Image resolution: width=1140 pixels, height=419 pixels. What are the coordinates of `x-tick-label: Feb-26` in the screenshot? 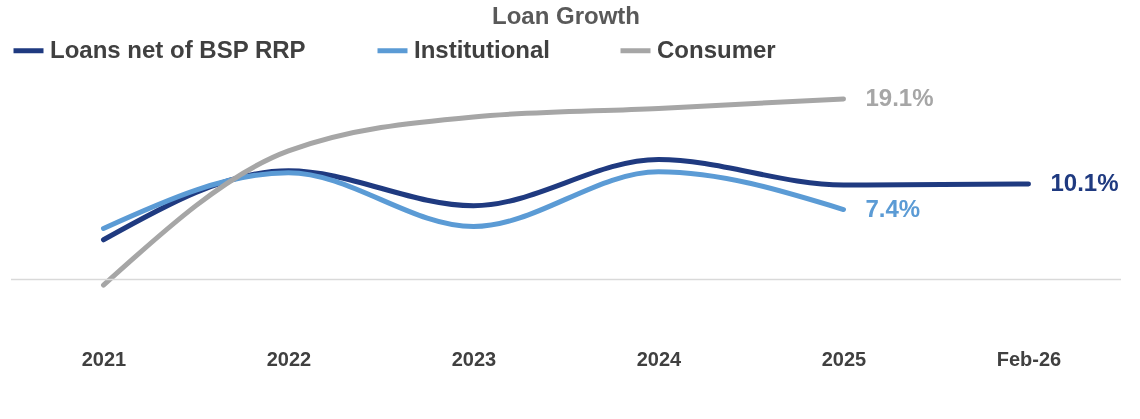 It's located at (1029, 358).